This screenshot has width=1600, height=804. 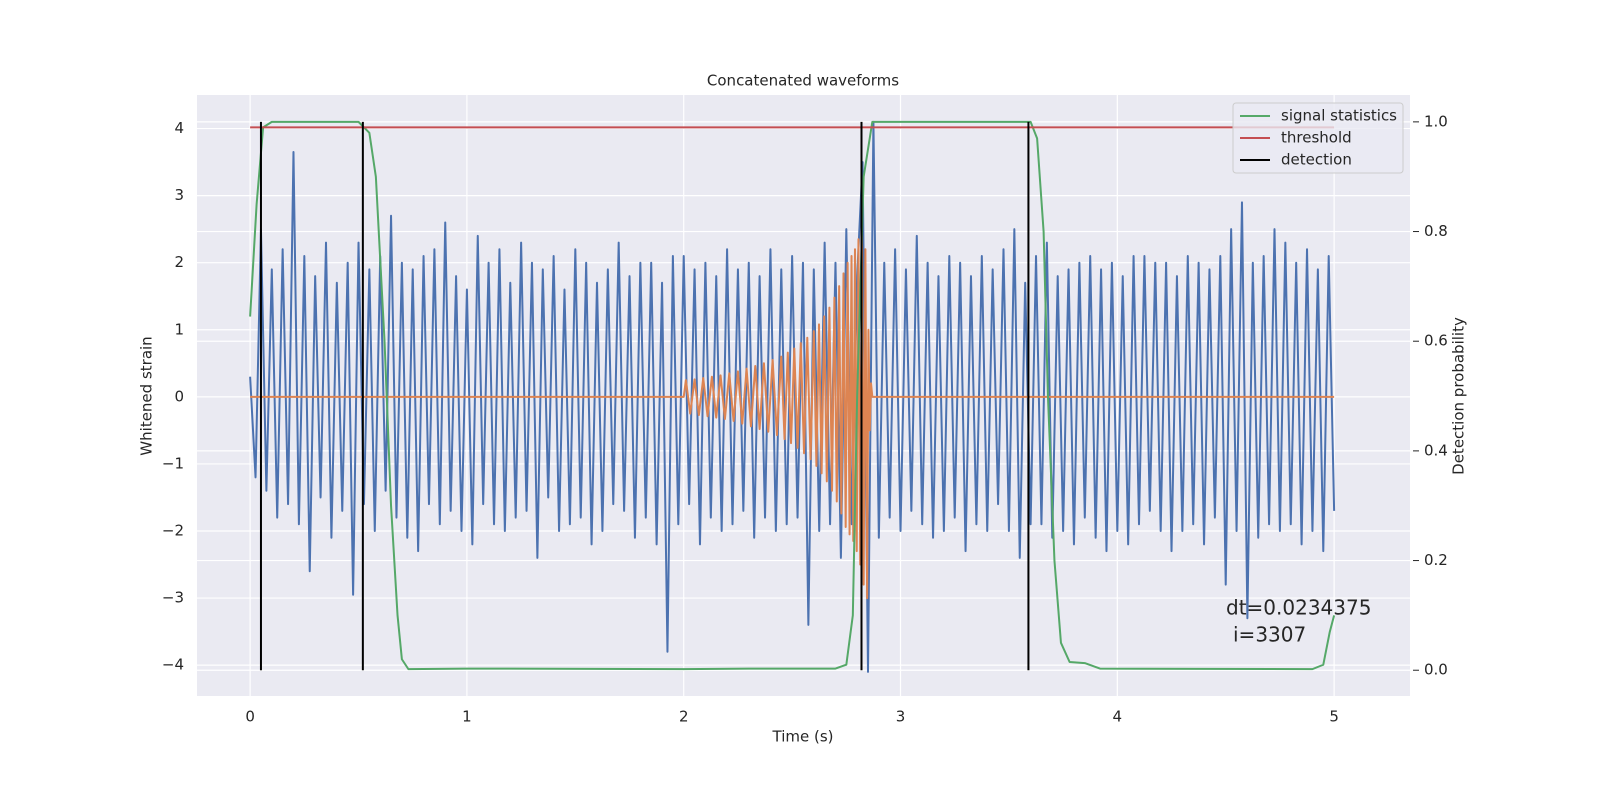 What do you see at coordinates (1334, 717) in the screenshot?
I see `x-tick-label: 5` at bounding box center [1334, 717].